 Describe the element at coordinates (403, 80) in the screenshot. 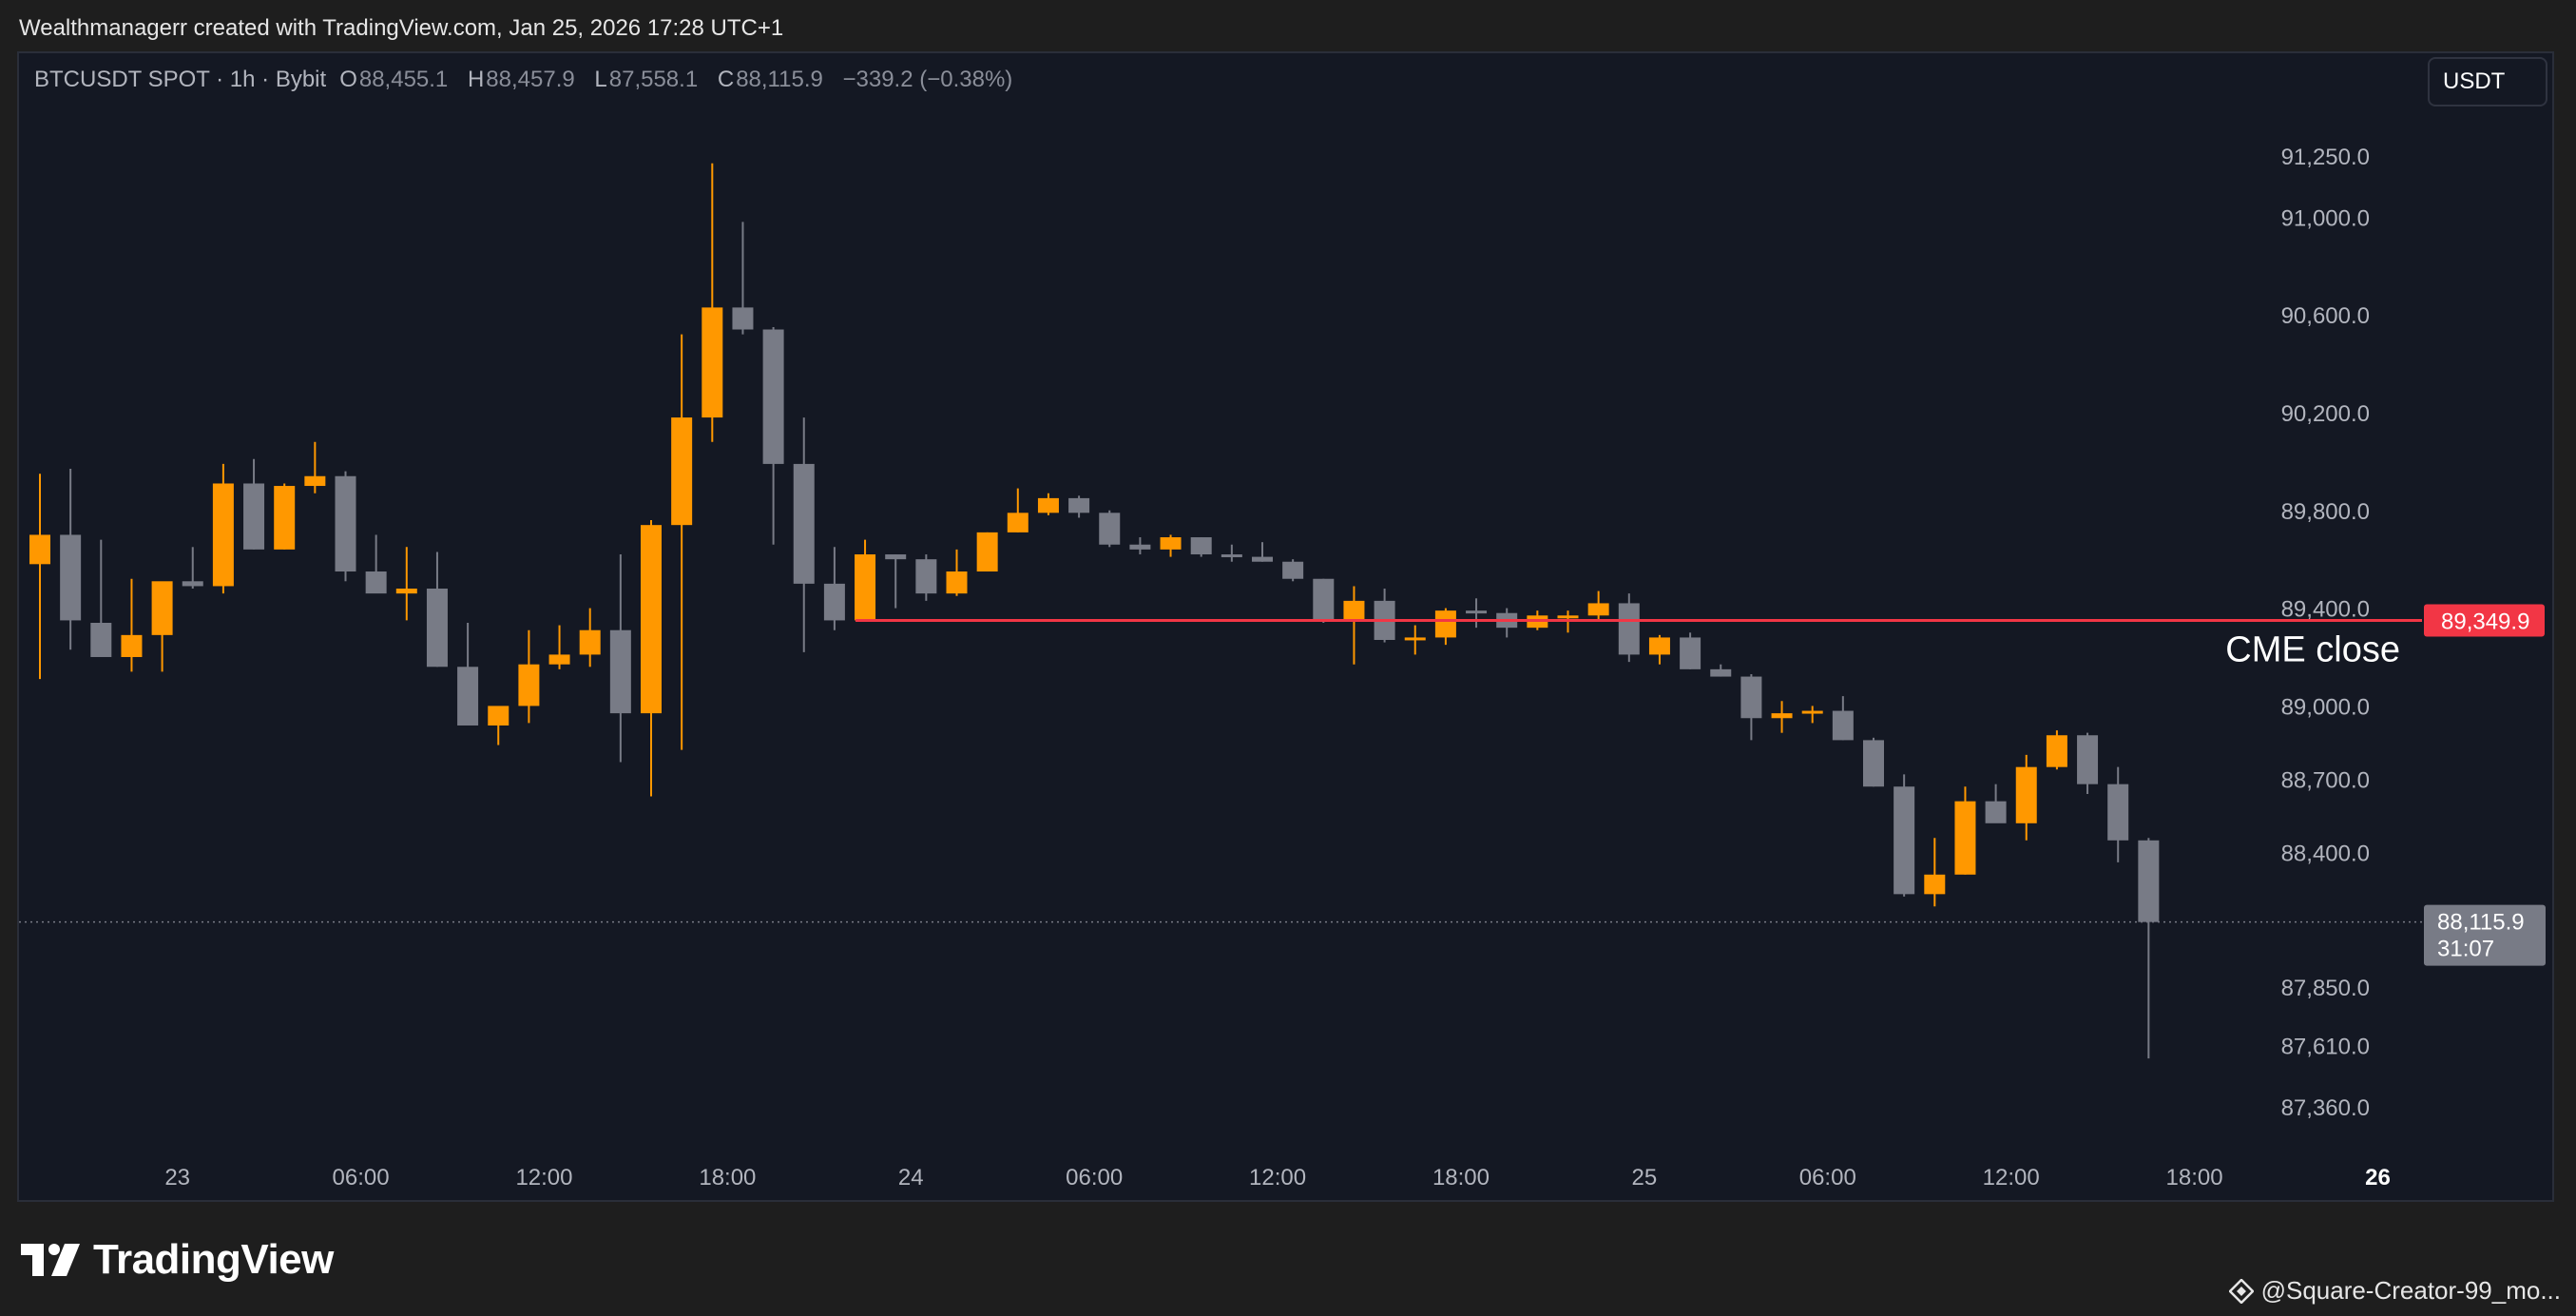

I see `open-value: 88,455.1` at that location.